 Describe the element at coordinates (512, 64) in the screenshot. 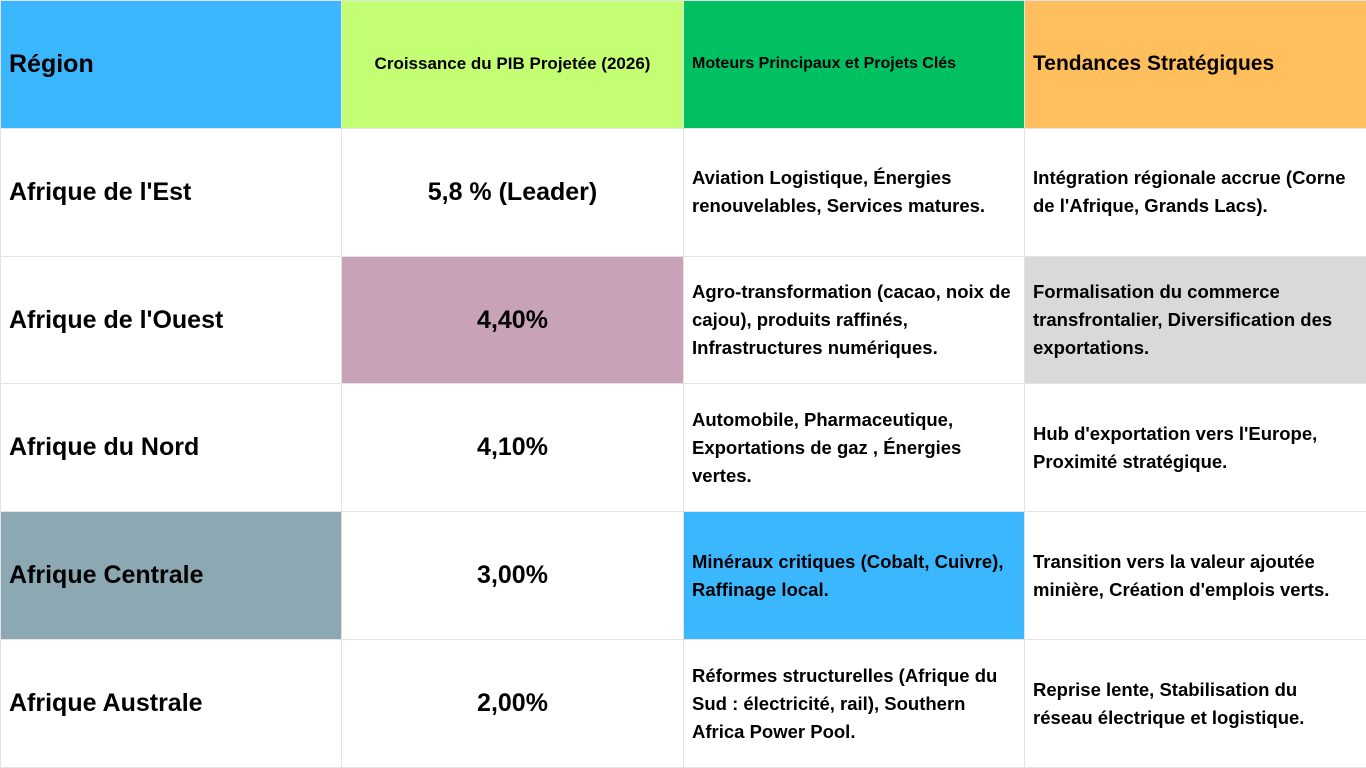

I see `header-growth: Croissance du PIB Projetée (2026)` at that location.